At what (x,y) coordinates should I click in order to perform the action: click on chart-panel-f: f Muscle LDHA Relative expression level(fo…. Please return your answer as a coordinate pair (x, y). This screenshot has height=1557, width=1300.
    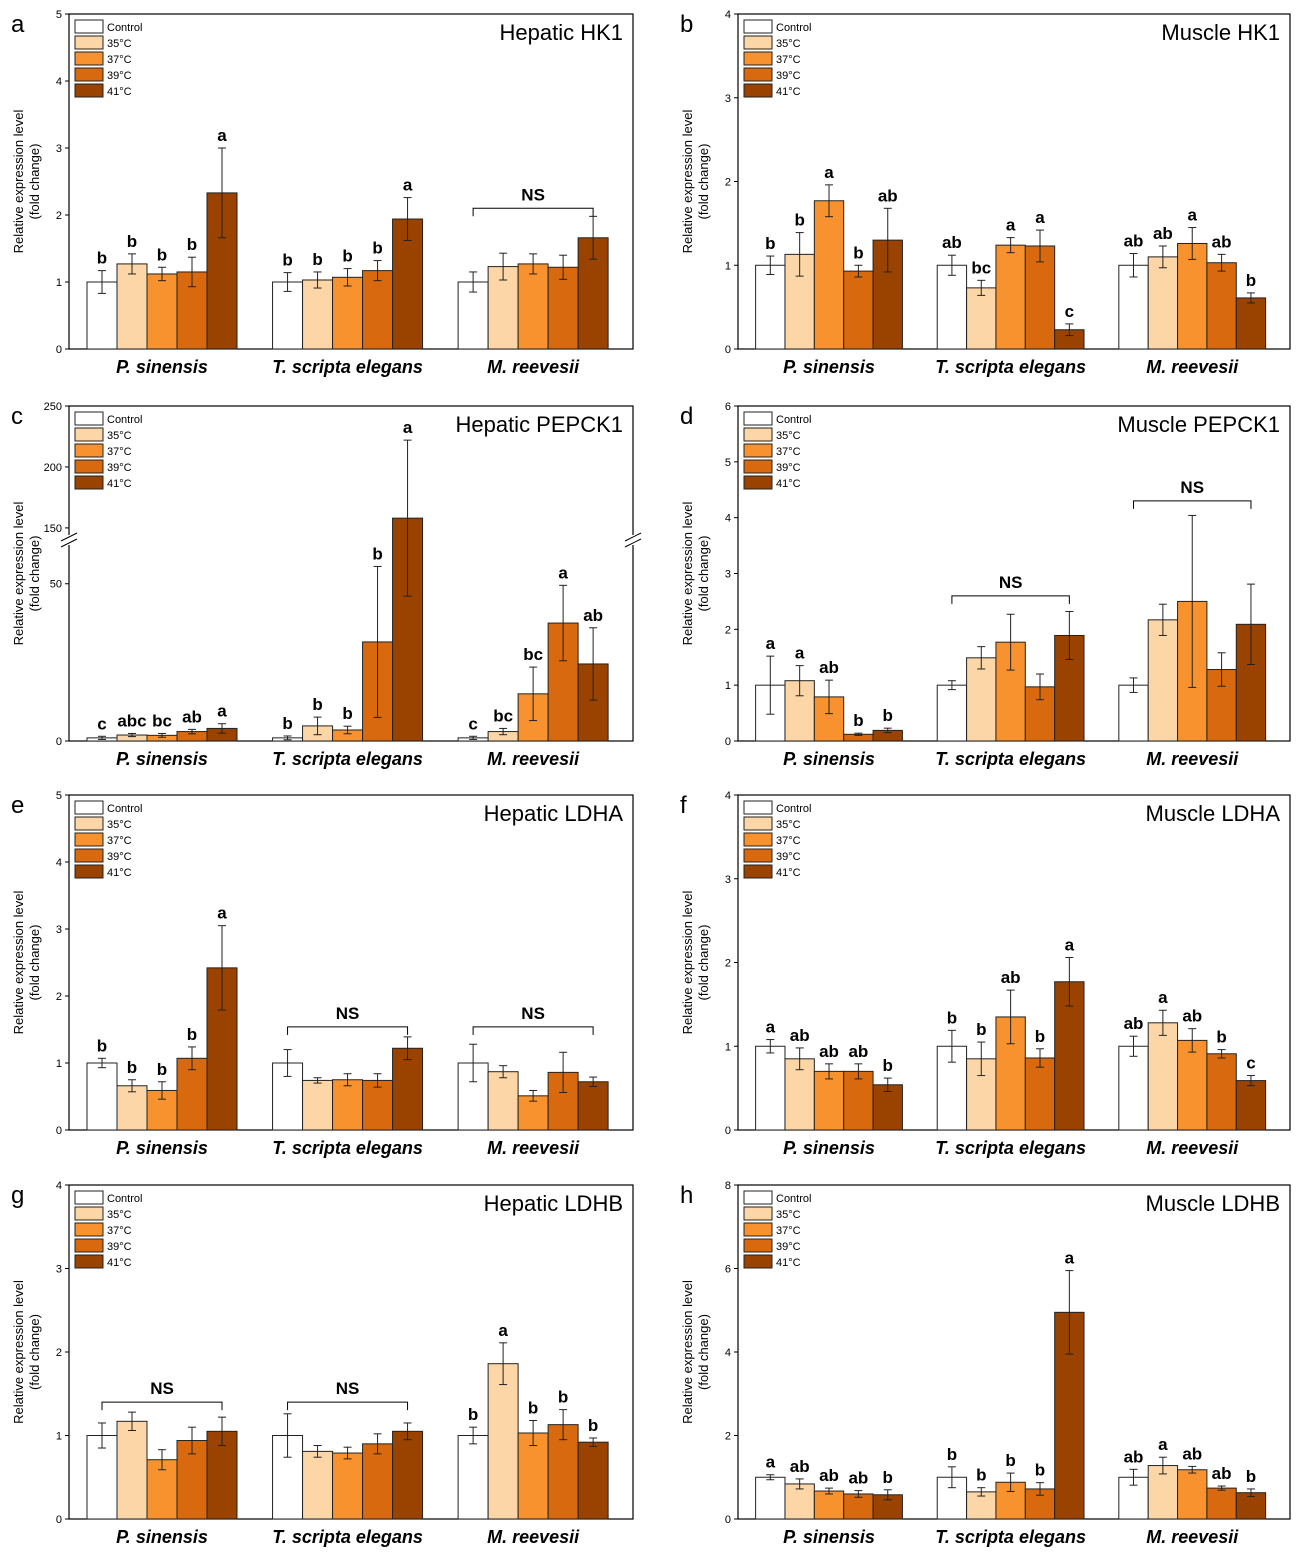
    Looking at the image, I should click on (985, 974).